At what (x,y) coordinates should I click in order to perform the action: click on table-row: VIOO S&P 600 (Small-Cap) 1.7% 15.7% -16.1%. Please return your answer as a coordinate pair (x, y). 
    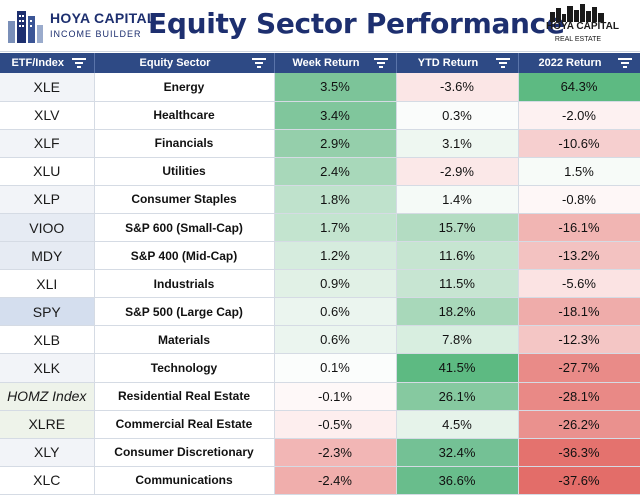
    Looking at the image, I should click on (320, 228).